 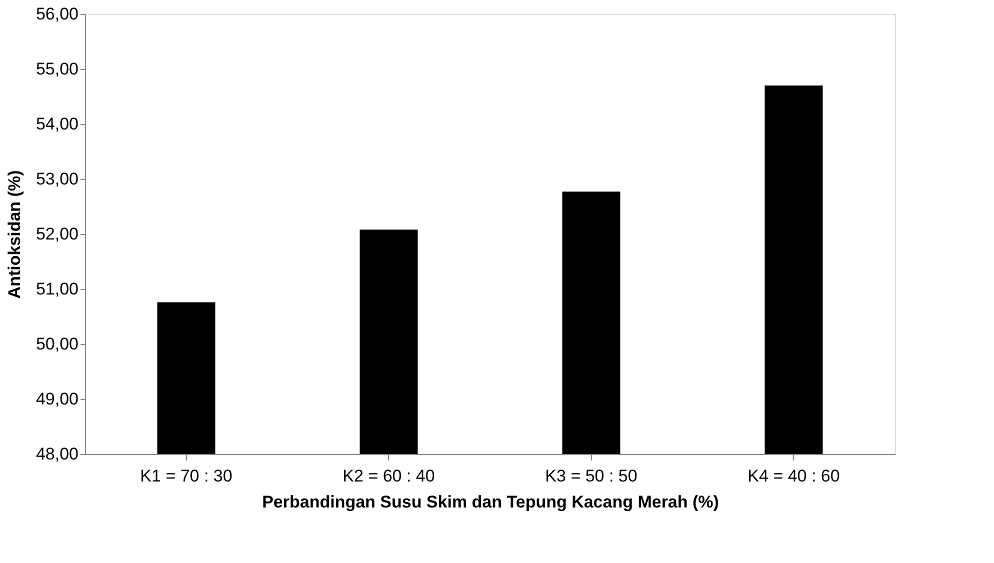 What do you see at coordinates (57, 289) in the screenshot?
I see `y-tick-label: 51,00` at bounding box center [57, 289].